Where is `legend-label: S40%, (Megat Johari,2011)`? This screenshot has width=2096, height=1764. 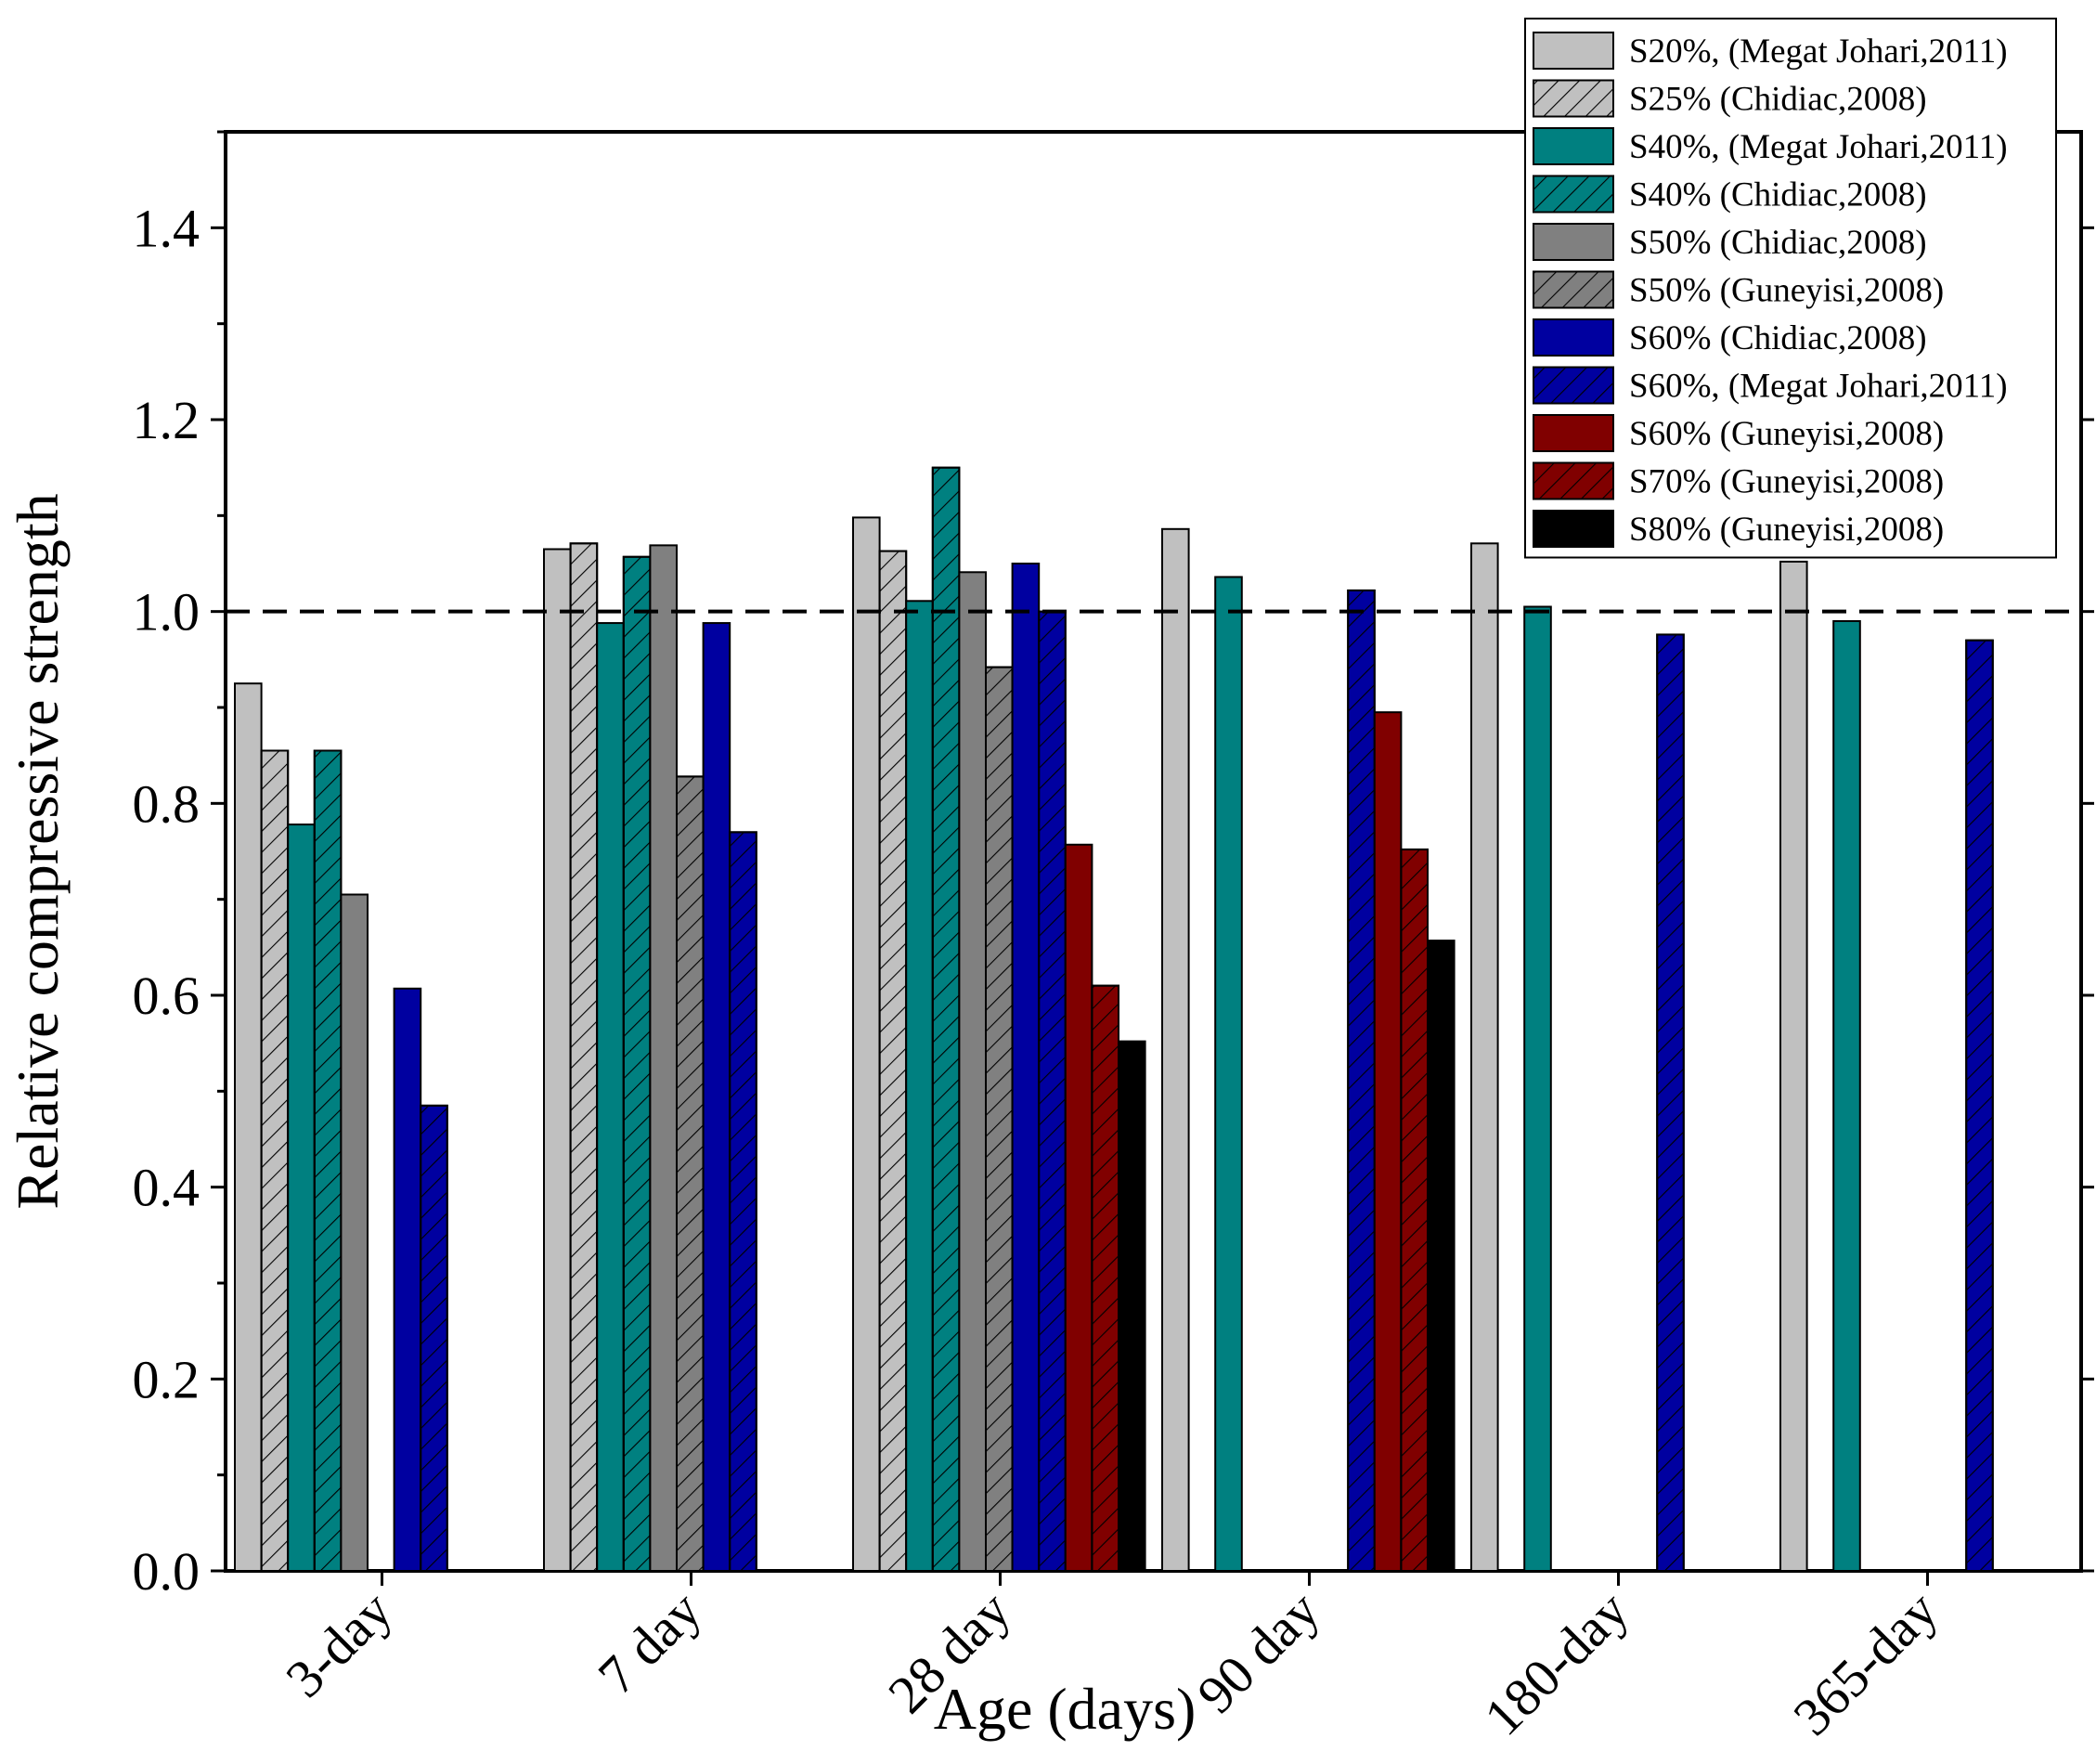 legend-label: S40%, (Megat Johari,2011) is located at coordinates (1818, 147).